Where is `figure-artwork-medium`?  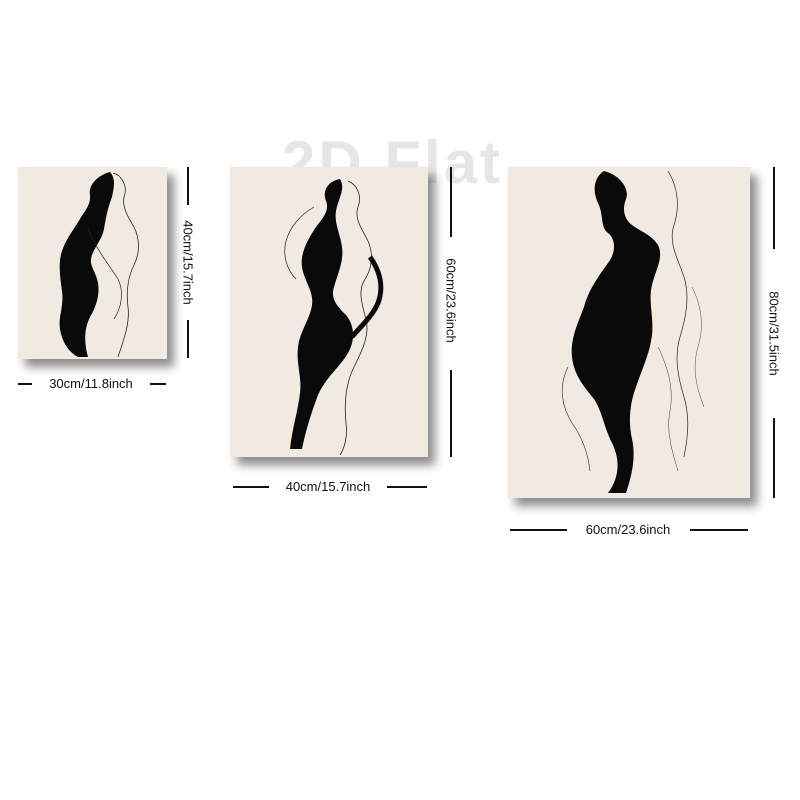
figure-artwork-medium is located at coordinates (334, 317).